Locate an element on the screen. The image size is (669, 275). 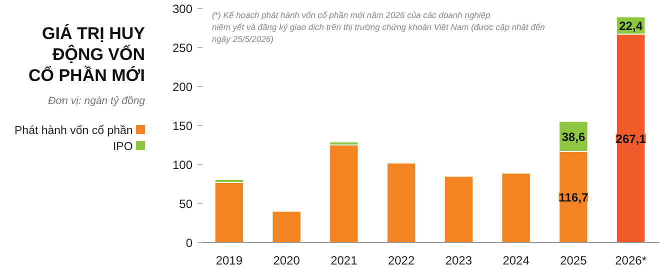
y-tick-label: 150 is located at coordinates (182, 126).